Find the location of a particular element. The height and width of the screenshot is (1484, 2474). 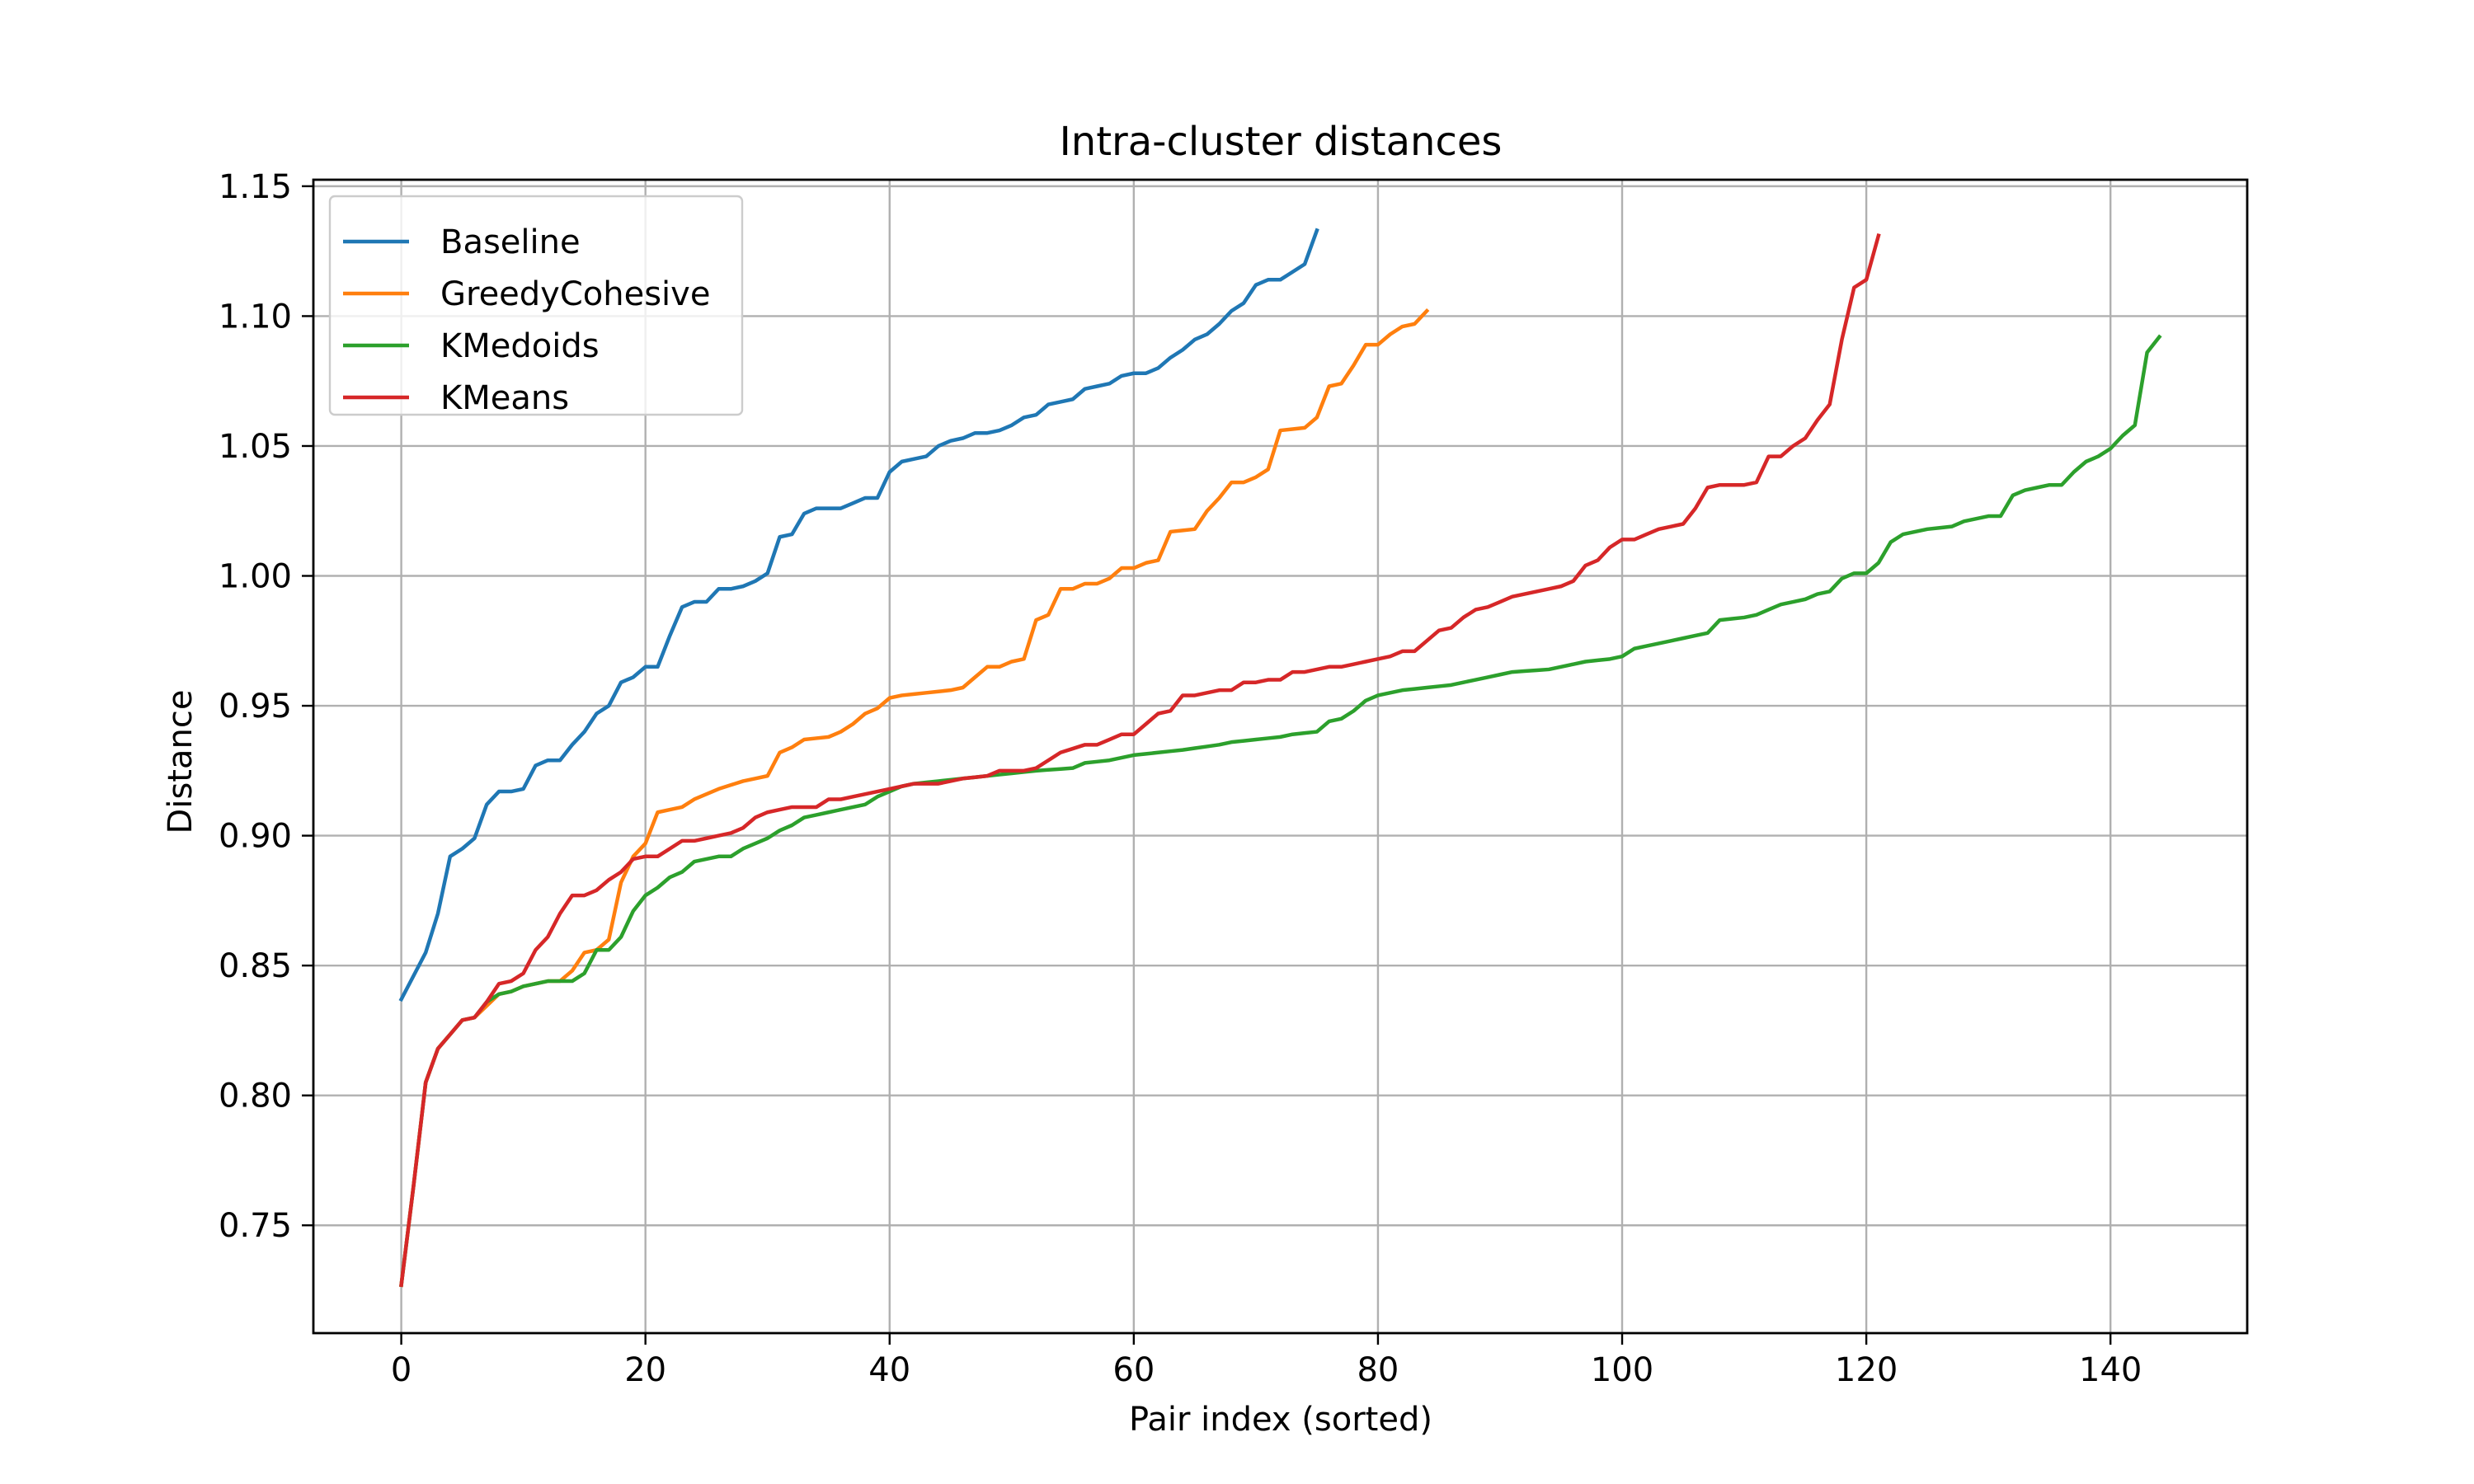

y-tick-label: 0.90 is located at coordinates (255, 837).